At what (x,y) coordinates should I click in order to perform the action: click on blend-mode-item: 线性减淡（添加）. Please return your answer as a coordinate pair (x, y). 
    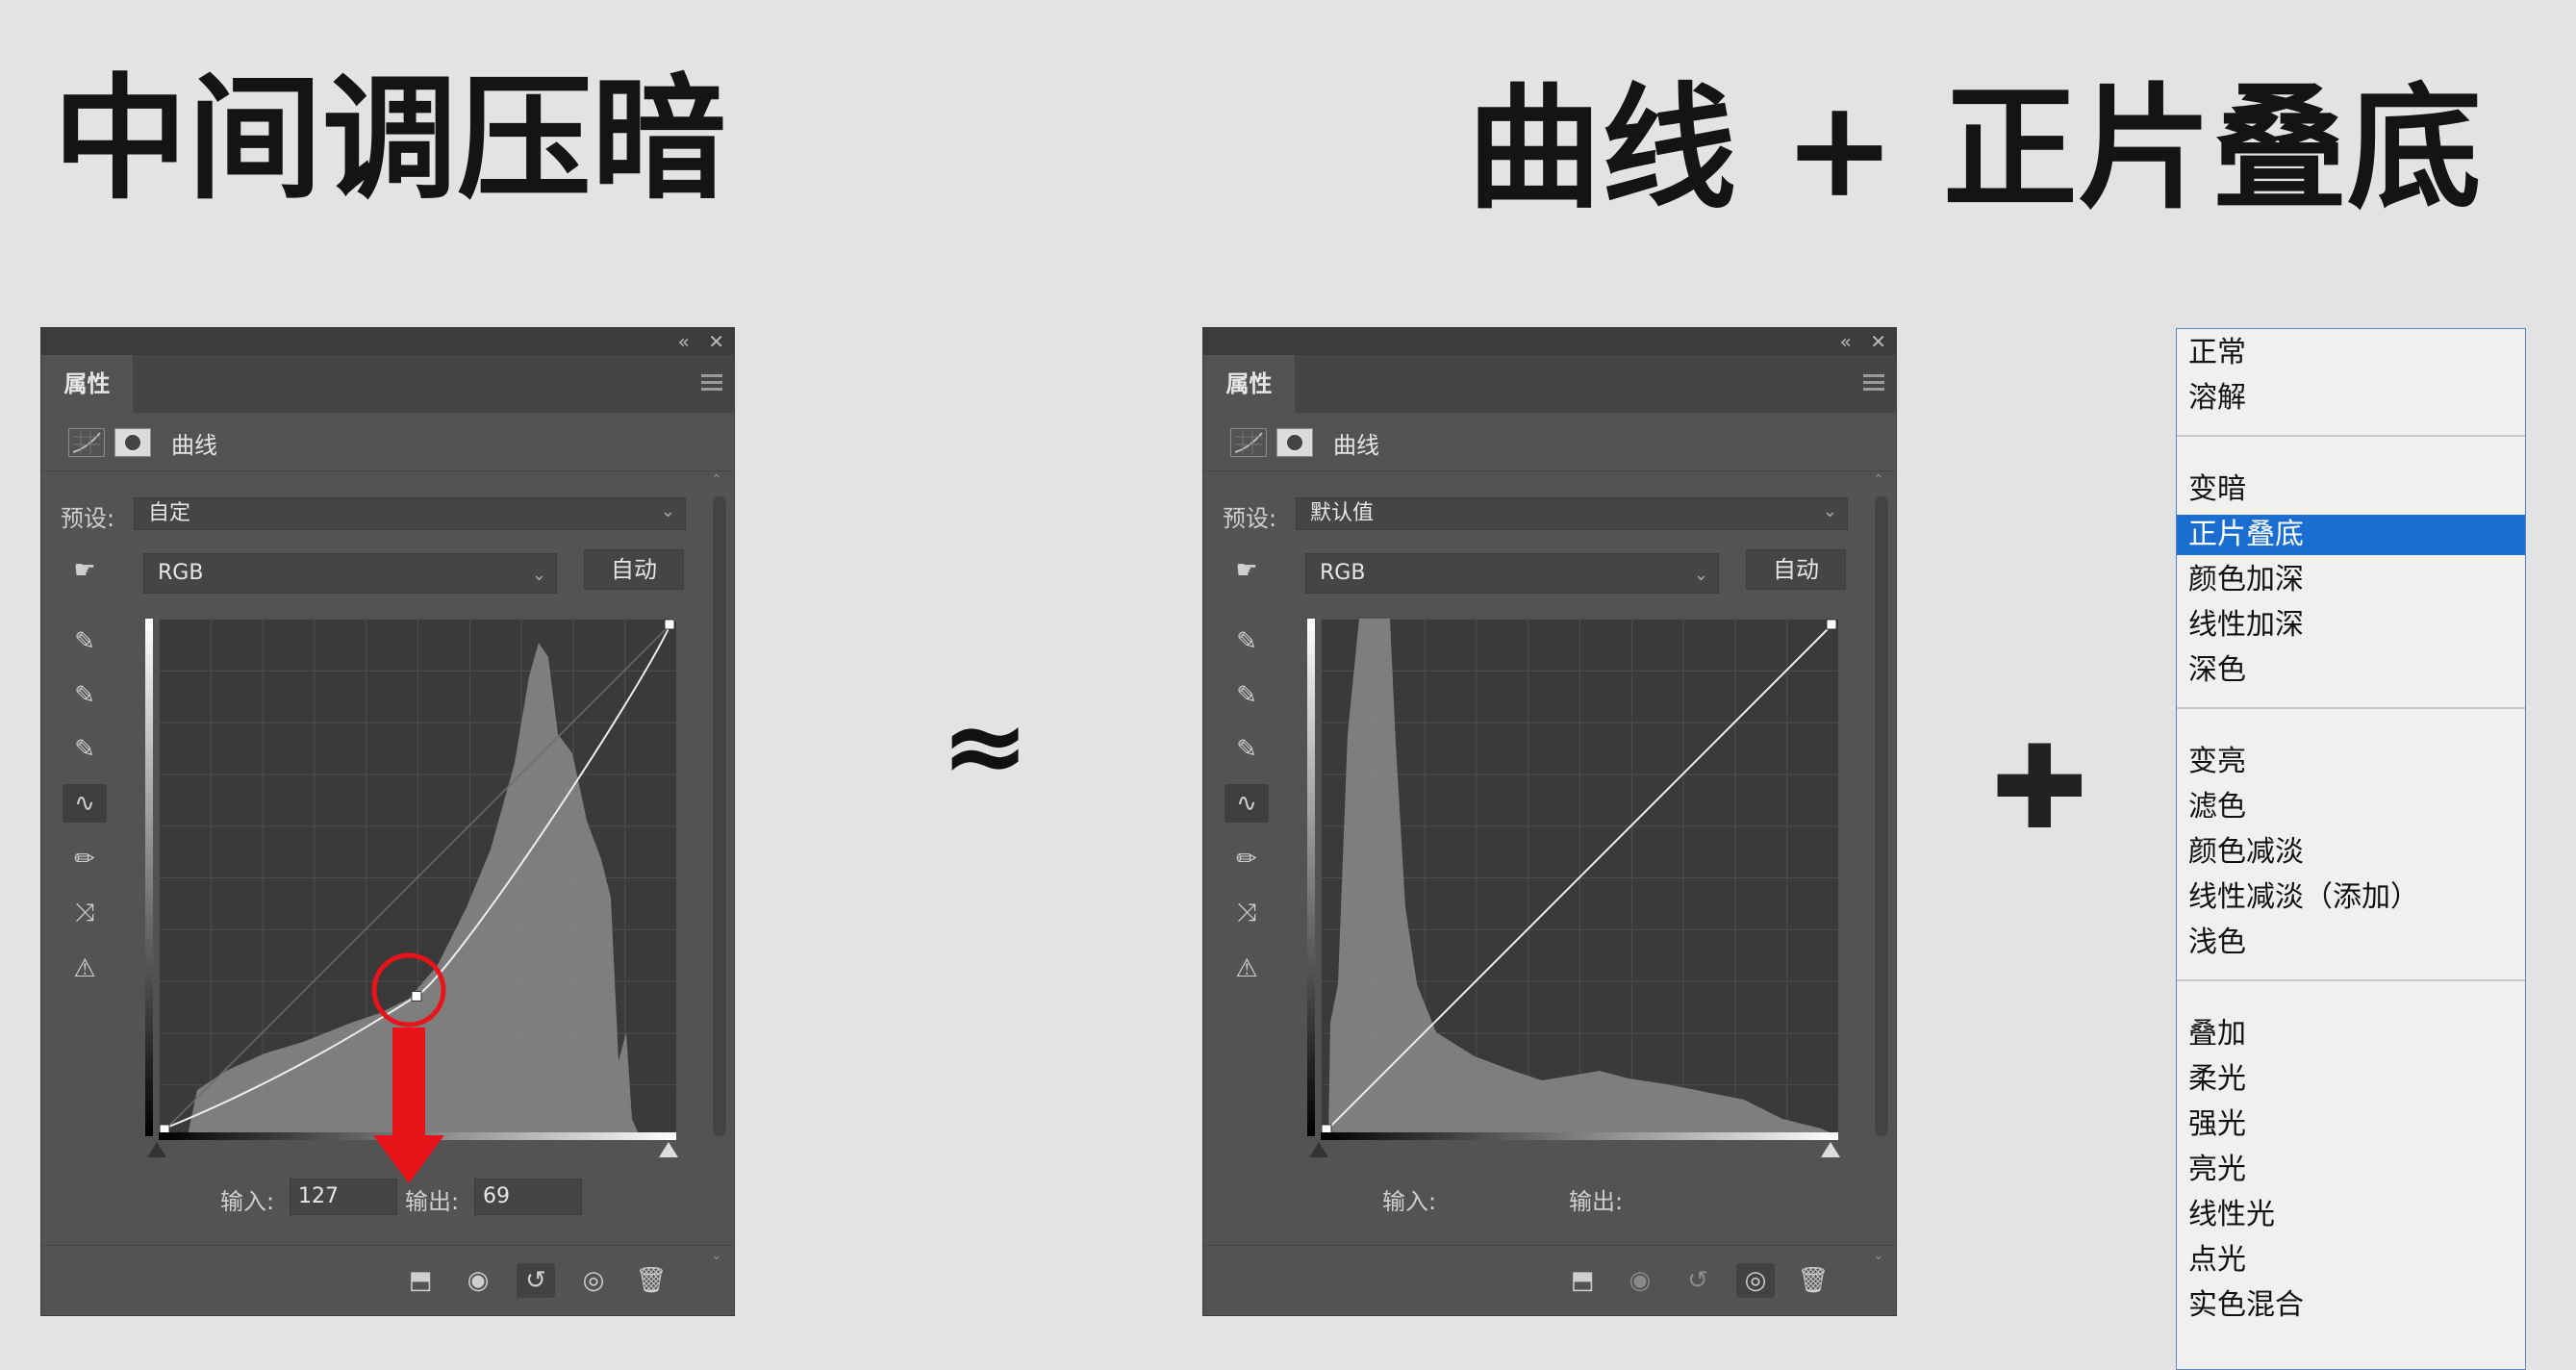
    Looking at the image, I should click on (2303, 897).